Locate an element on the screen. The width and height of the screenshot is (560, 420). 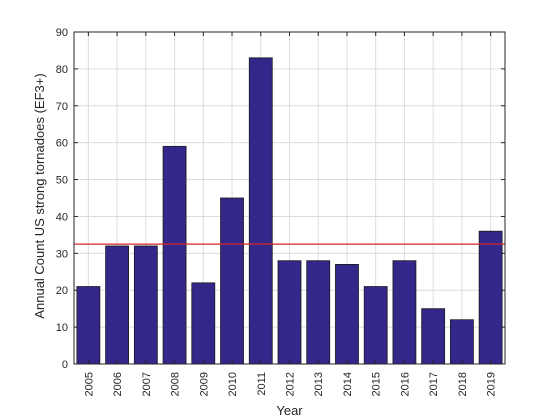
y-tick-label: 0 is located at coordinates (65, 365).